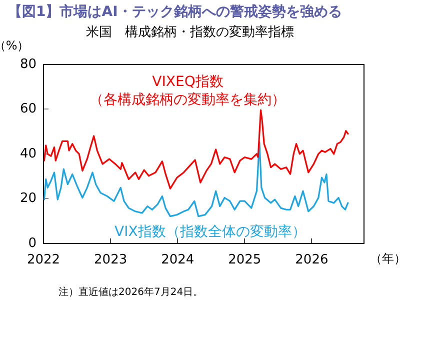  What do you see at coordinates (131, 292) in the screenshot?
I see `text: 注）直近値は2026年7月24日。` at bounding box center [131, 292].